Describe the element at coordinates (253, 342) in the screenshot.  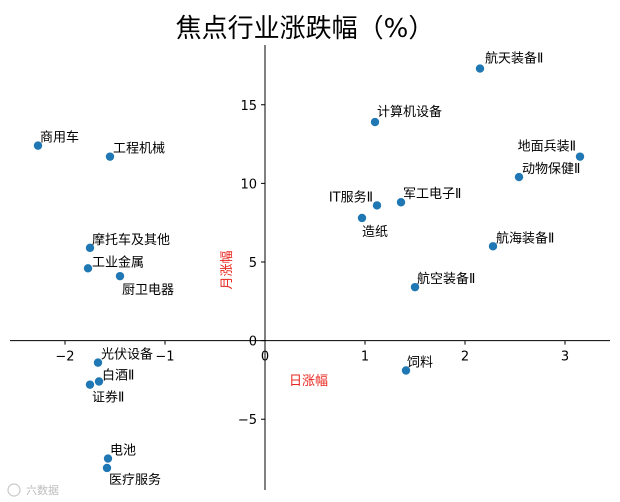
I see `y-tick-label: 0` at that location.